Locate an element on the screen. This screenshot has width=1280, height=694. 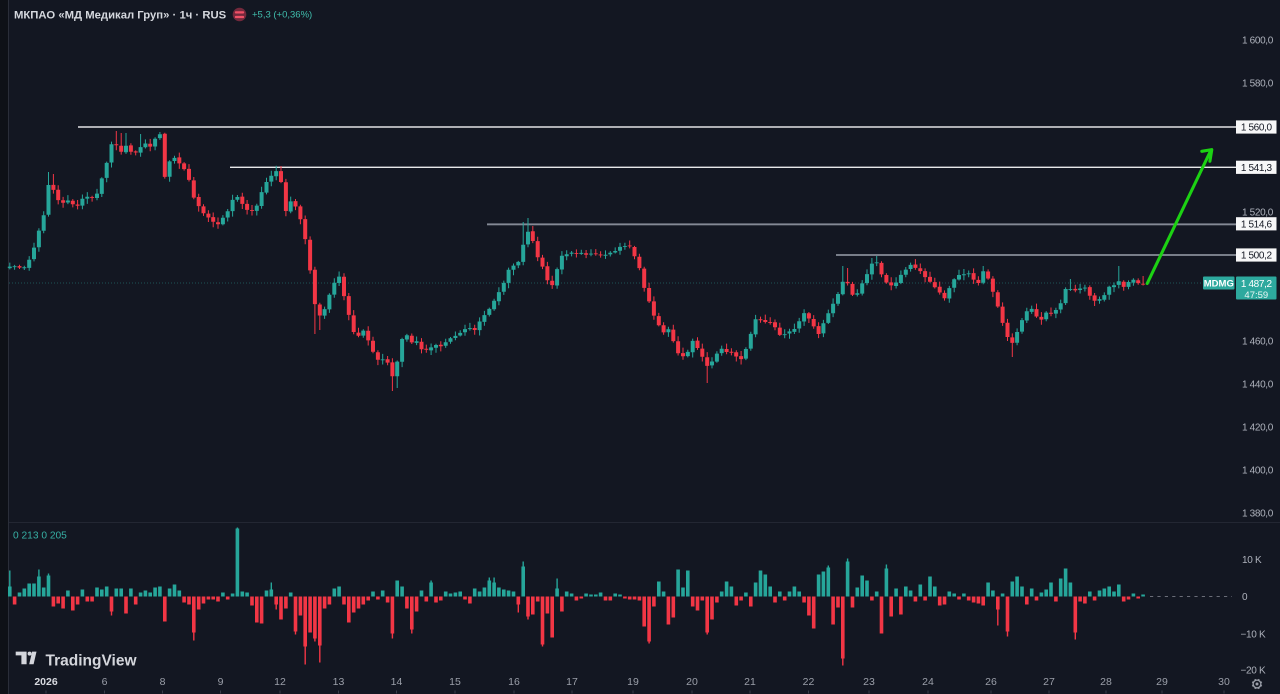
svg-text: 1 380,0 is located at coordinates (1258, 513).